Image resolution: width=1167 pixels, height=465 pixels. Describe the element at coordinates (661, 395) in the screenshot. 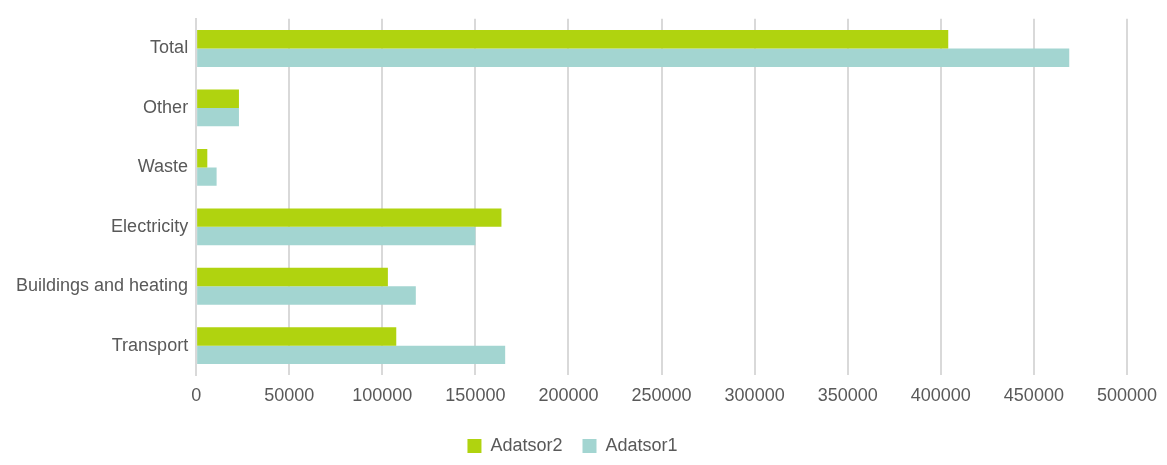

I see `x-tick-label: 250000` at that location.